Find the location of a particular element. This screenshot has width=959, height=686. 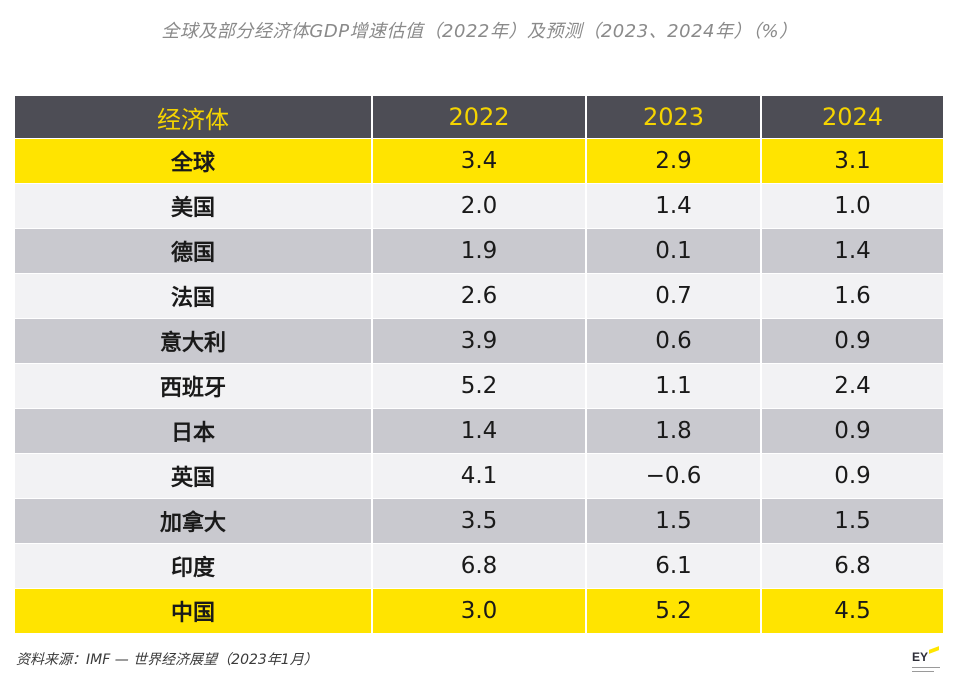

value-2022: 1.9 is located at coordinates (479, 251).